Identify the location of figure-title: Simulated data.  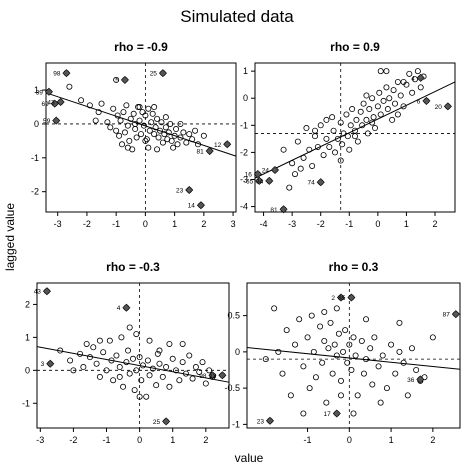
(237, 16).